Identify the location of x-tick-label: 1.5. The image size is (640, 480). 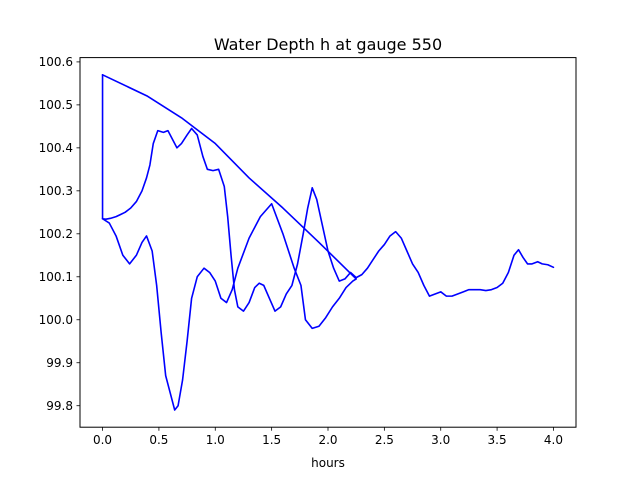
(271, 440).